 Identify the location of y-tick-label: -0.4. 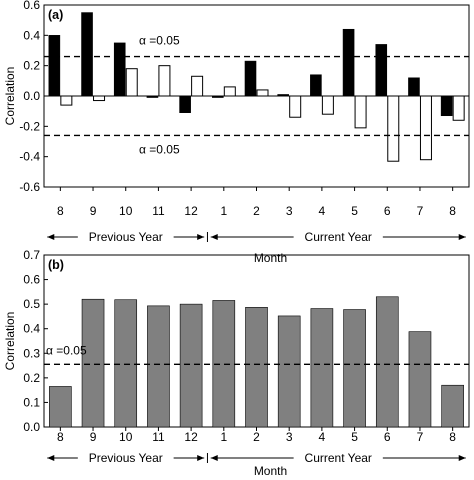
(29, 157).